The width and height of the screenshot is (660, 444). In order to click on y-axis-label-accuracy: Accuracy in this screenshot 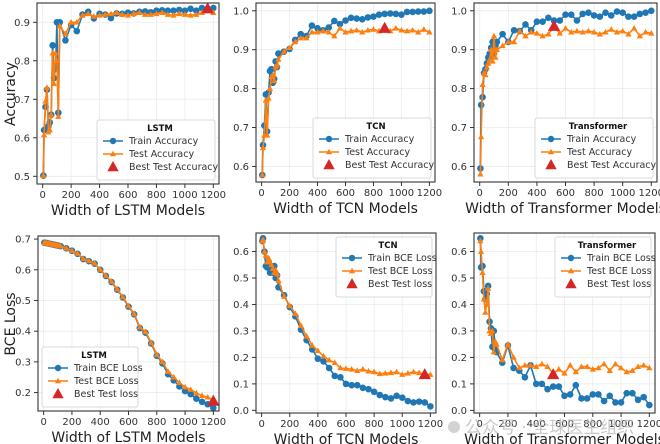, I will do `click(11, 94)`.